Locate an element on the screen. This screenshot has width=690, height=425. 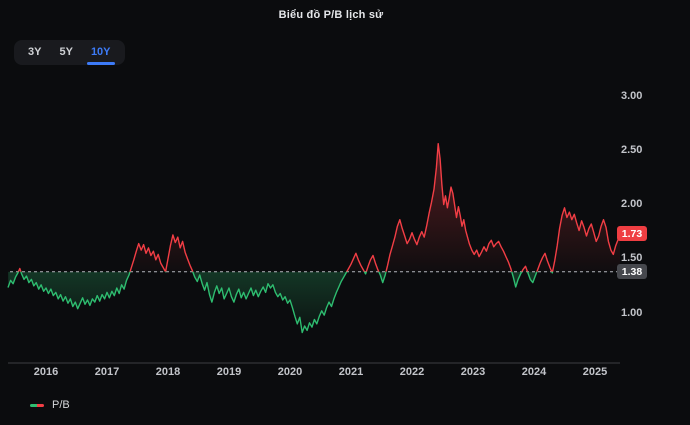
legend-series-label: P/B is located at coordinates (61, 405).